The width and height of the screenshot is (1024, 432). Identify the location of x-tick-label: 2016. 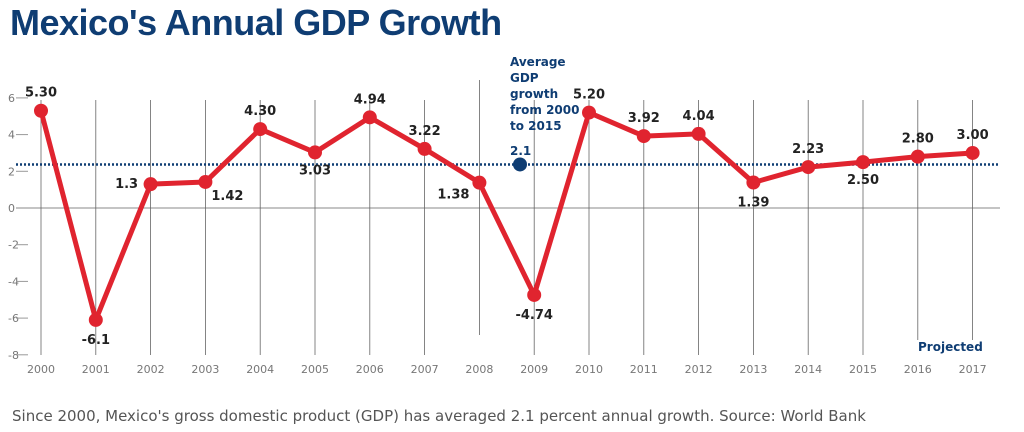
(918, 369).